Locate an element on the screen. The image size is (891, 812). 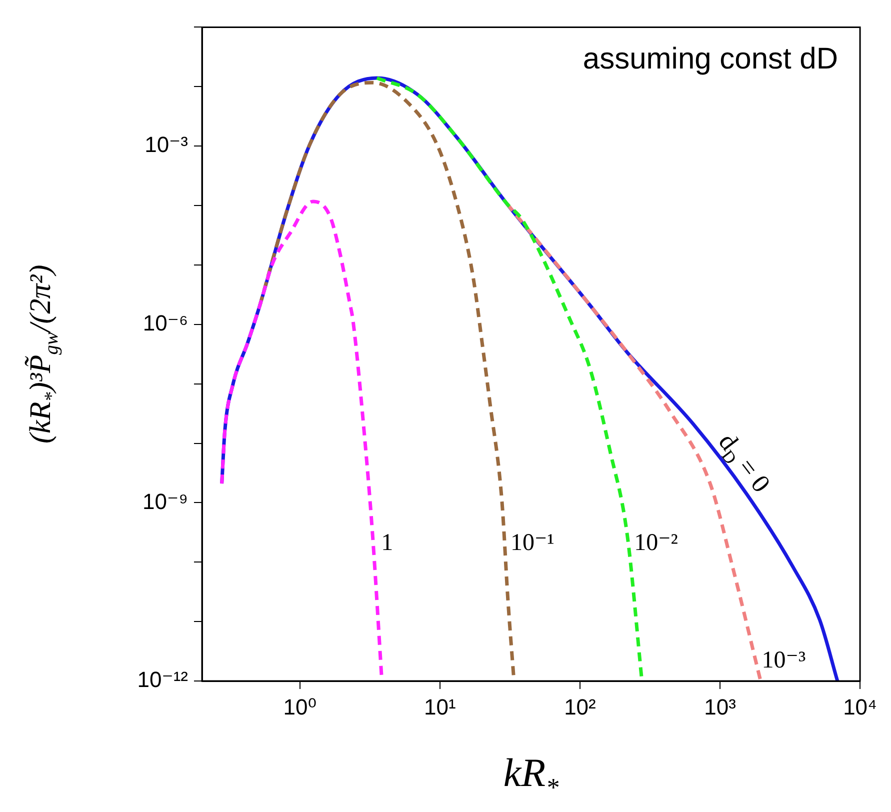
y-axis-title: (kR*)³P̃gw/(2π²) is located at coordinates (43, 354).